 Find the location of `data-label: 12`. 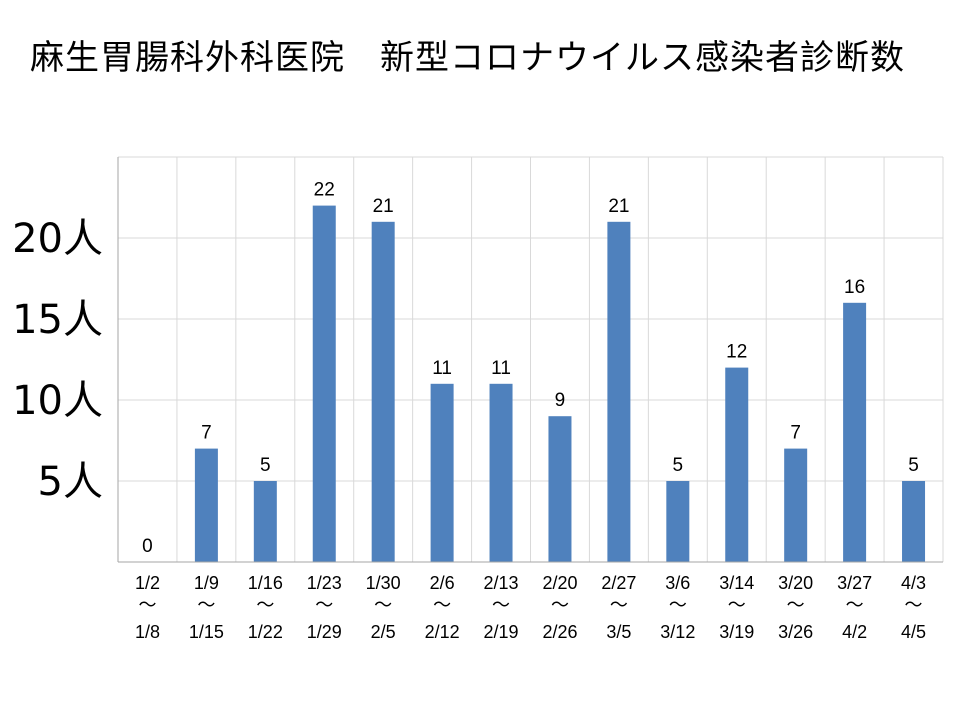

data-label: 12 is located at coordinates (736, 352).